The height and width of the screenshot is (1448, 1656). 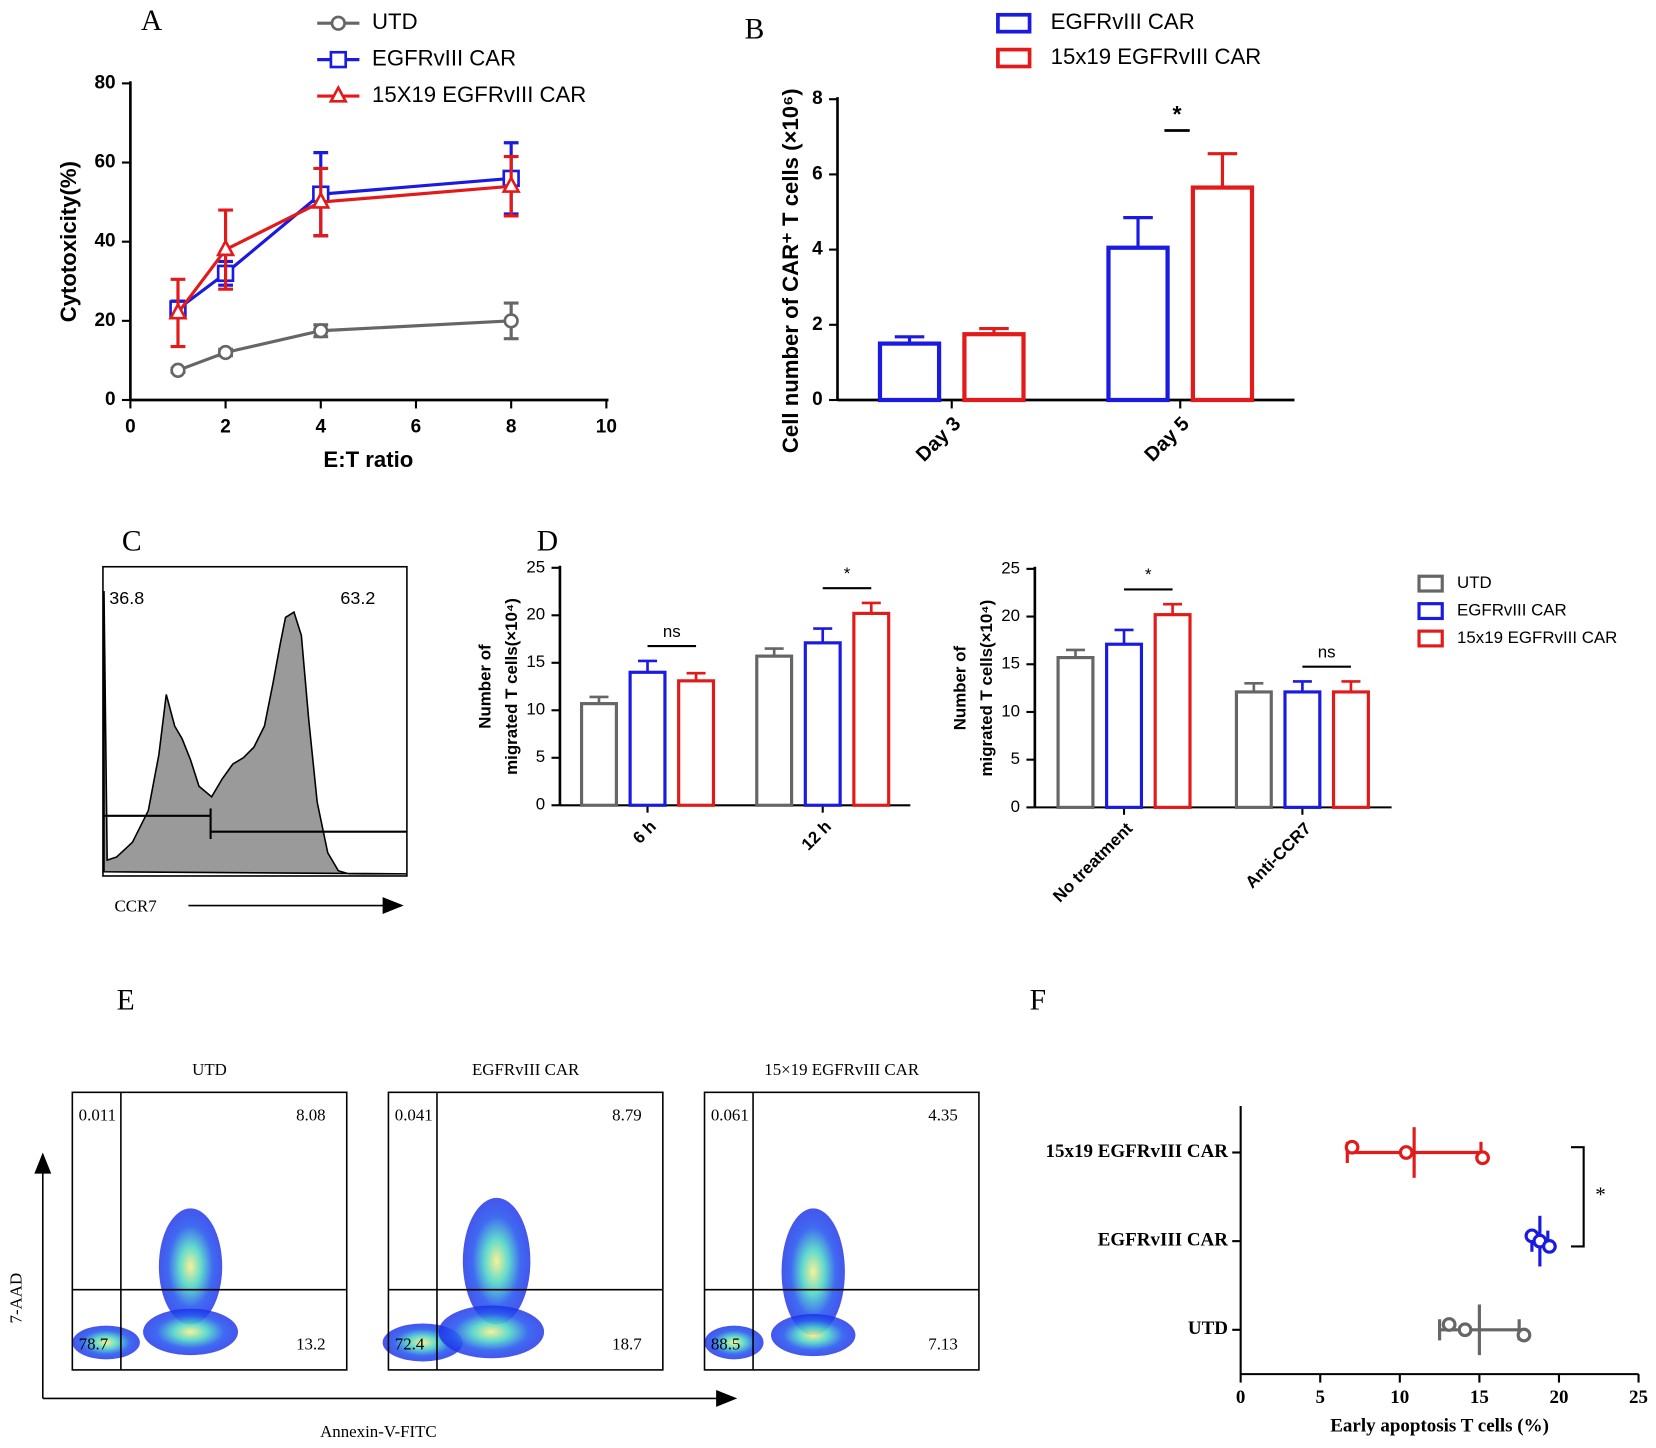 What do you see at coordinates (511, 426) in the screenshot?
I see `x-tick-label: 8` at bounding box center [511, 426].